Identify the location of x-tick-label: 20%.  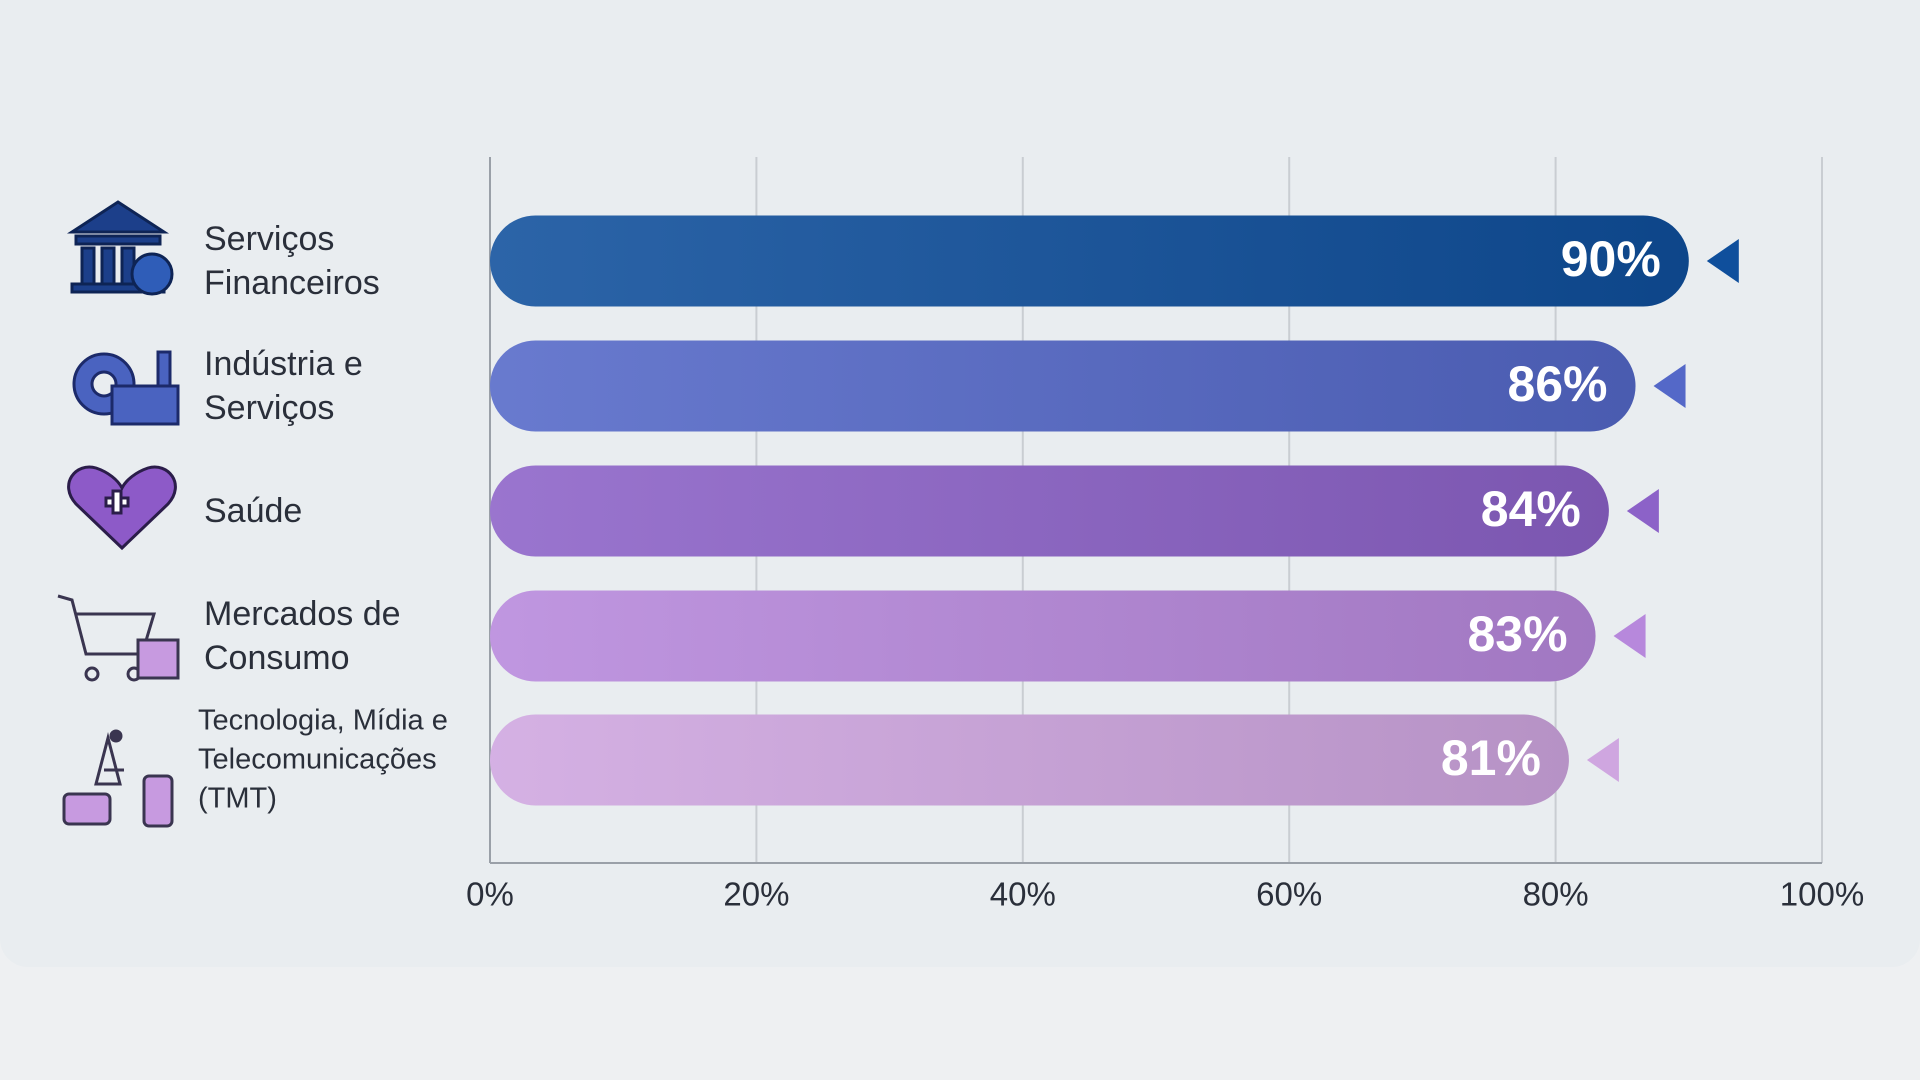
(756, 894).